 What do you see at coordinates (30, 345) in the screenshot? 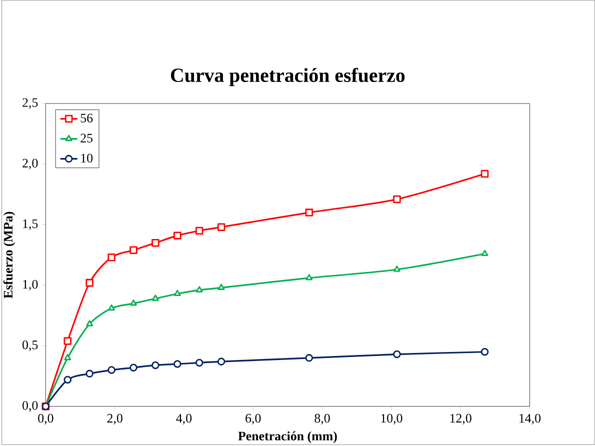
I see `y-tick-label: 0,5` at bounding box center [30, 345].